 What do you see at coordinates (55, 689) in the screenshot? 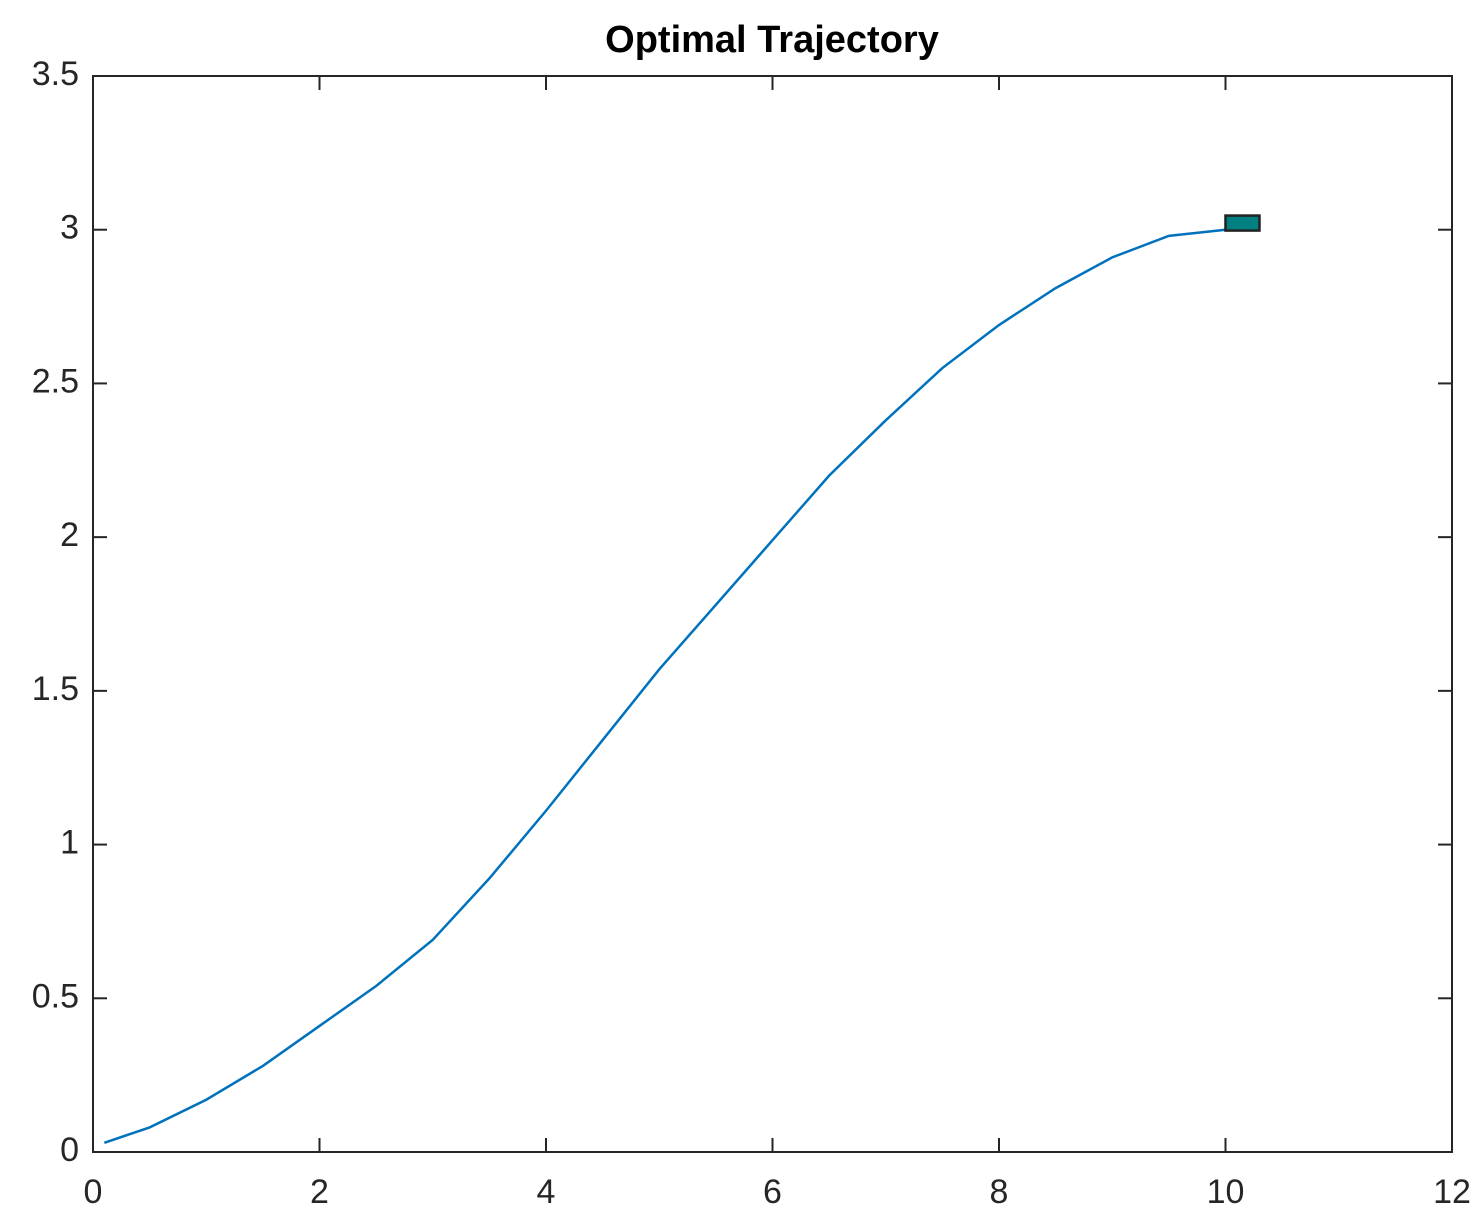
I see `y-tick-label: 1.5` at bounding box center [55, 689].